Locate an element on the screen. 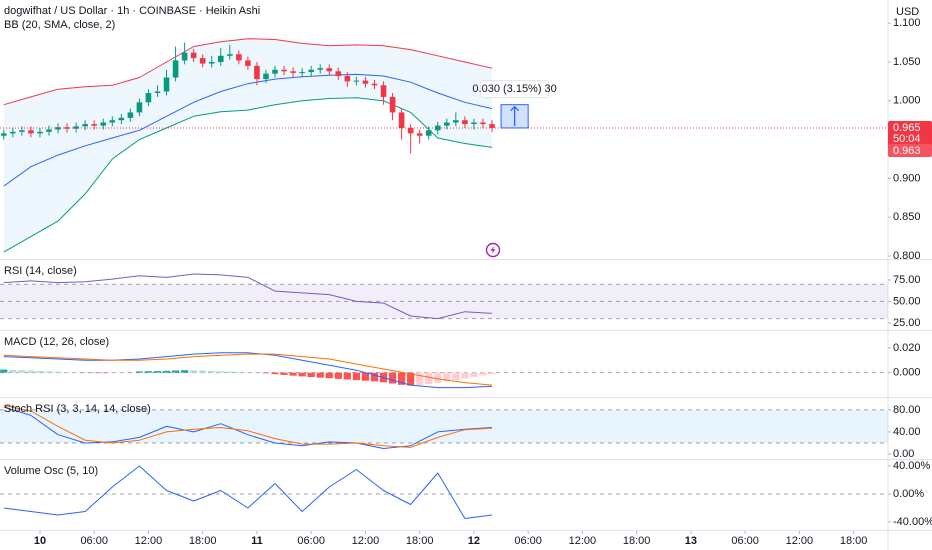 Image resolution: width=932 pixels, height=550 pixels. alert-icon-ring is located at coordinates (493, 250).